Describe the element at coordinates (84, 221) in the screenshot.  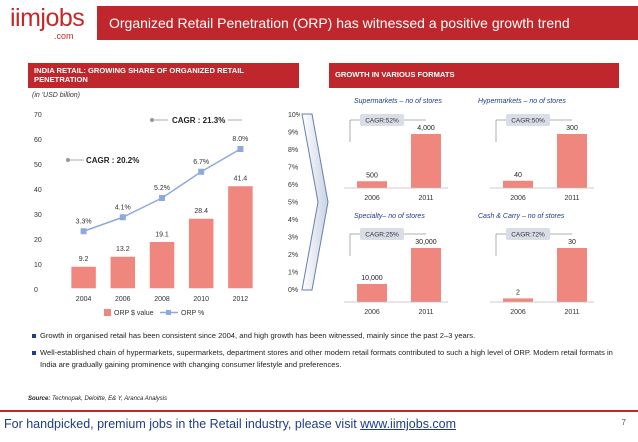
I see `line-value-label: 3.3%` at that location.